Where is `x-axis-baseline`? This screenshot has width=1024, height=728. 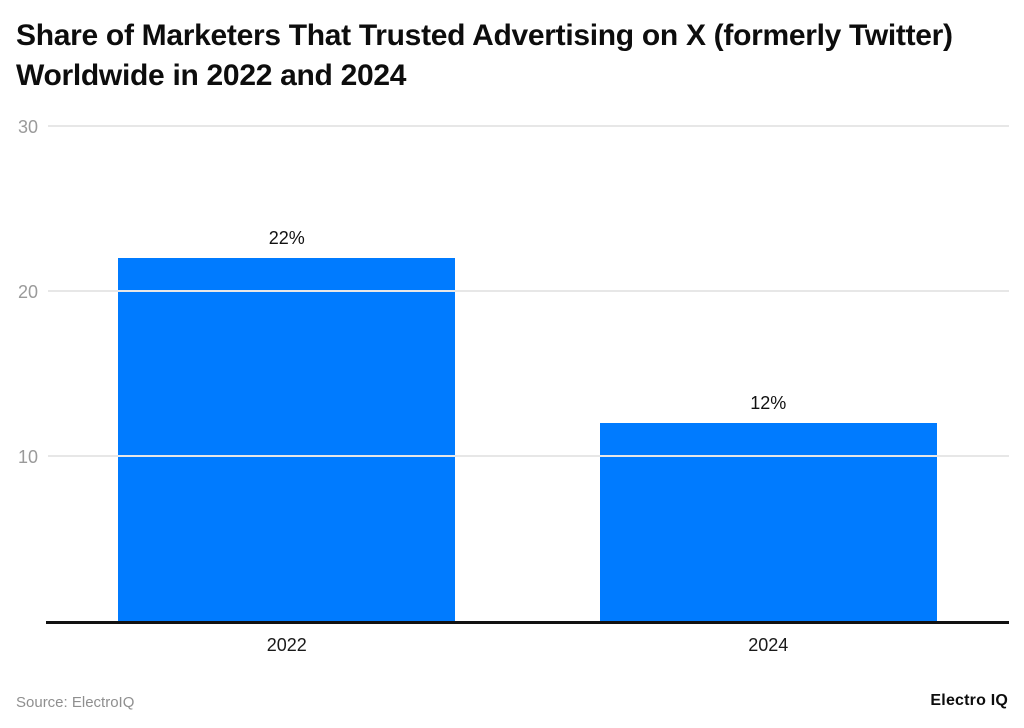
x-axis-baseline is located at coordinates (527, 622).